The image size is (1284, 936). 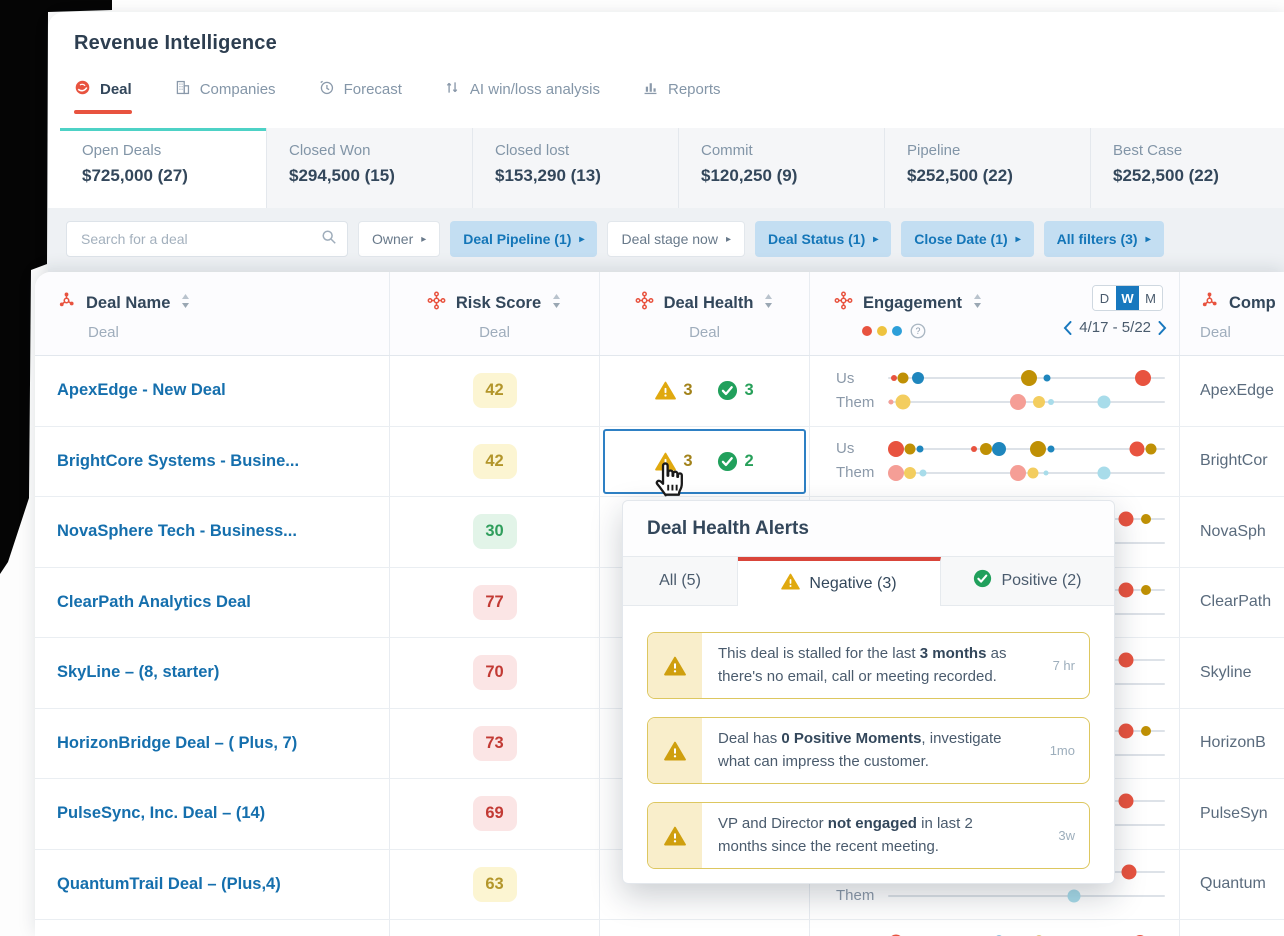 I want to click on ai-winloss-icon, so click(x=452, y=89).